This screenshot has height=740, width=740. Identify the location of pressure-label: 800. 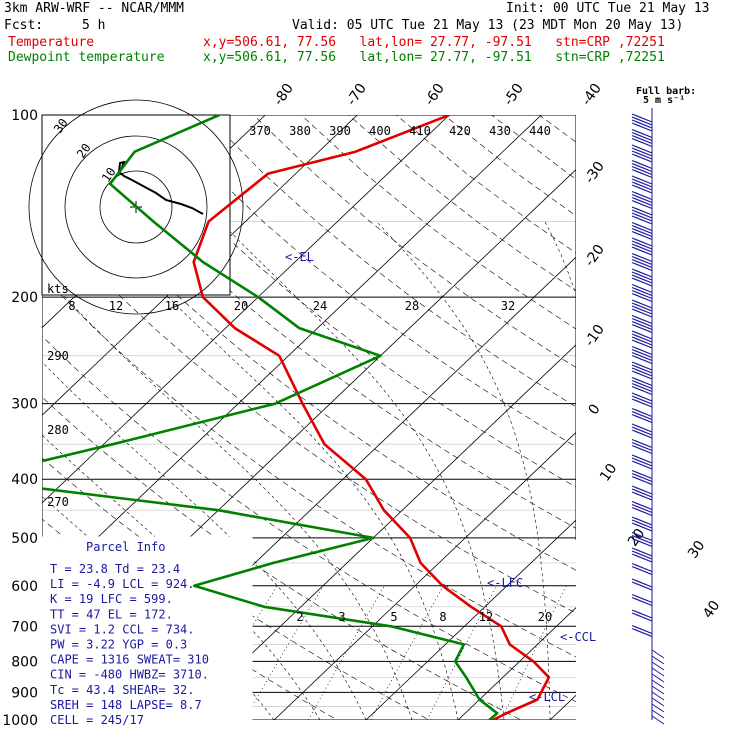
(24, 662).